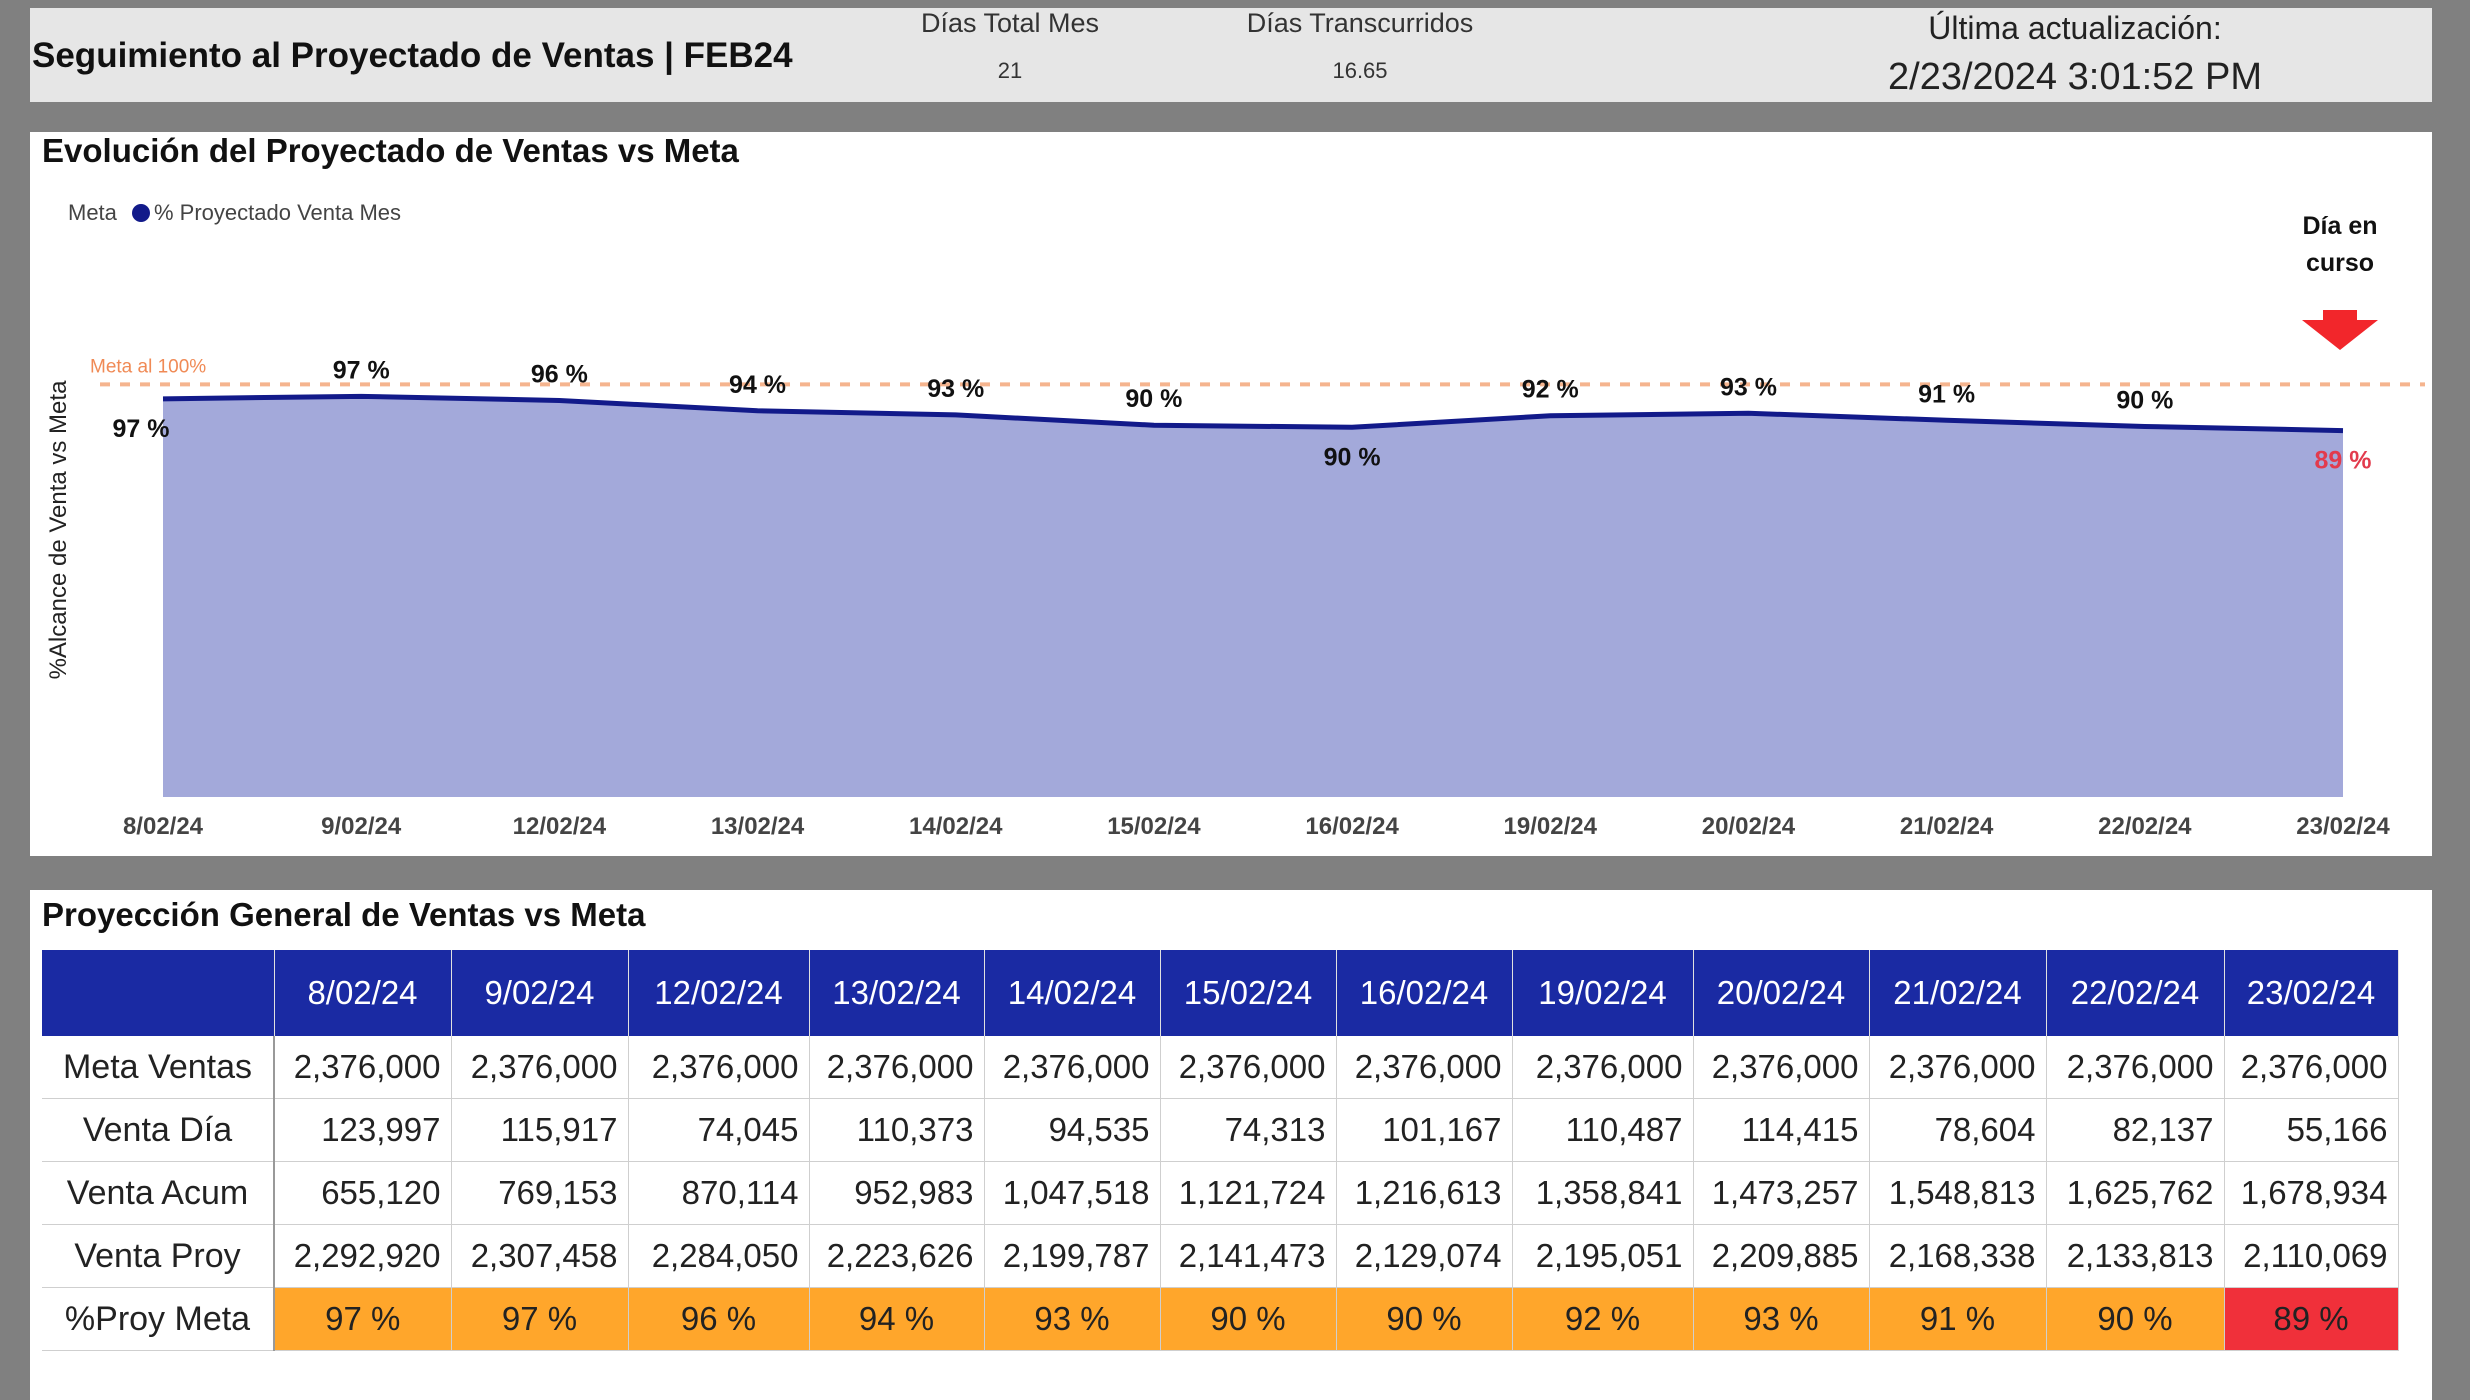 The width and height of the screenshot is (2470, 1400). What do you see at coordinates (897, 1256) in the screenshot?
I see `table-cell: 2,223,626` at bounding box center [897, 1256].